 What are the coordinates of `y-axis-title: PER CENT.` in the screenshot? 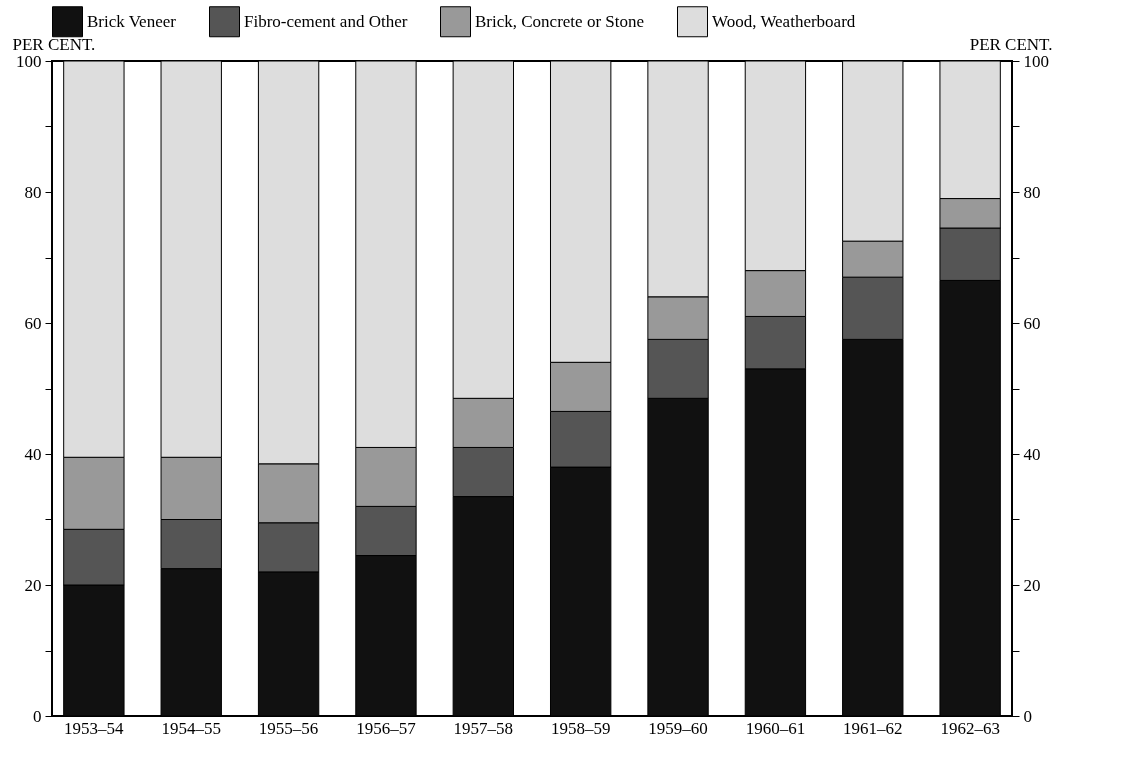 It's located at (54, 44).